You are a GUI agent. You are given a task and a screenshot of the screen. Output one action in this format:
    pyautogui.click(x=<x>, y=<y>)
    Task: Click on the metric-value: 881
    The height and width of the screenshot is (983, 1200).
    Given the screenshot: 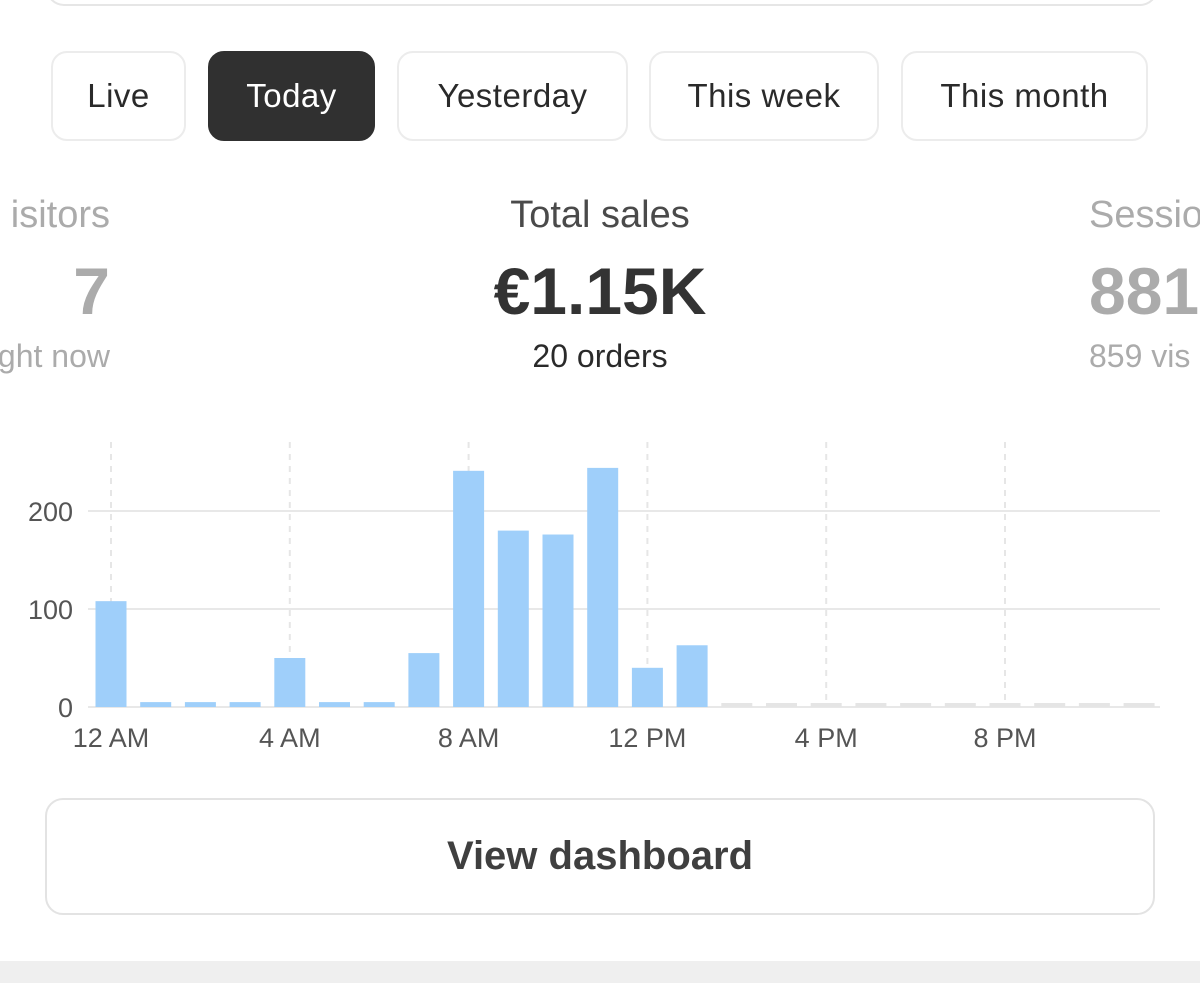 What is the action you would take?
    pyautogui.click(x=1144, y=291)
    